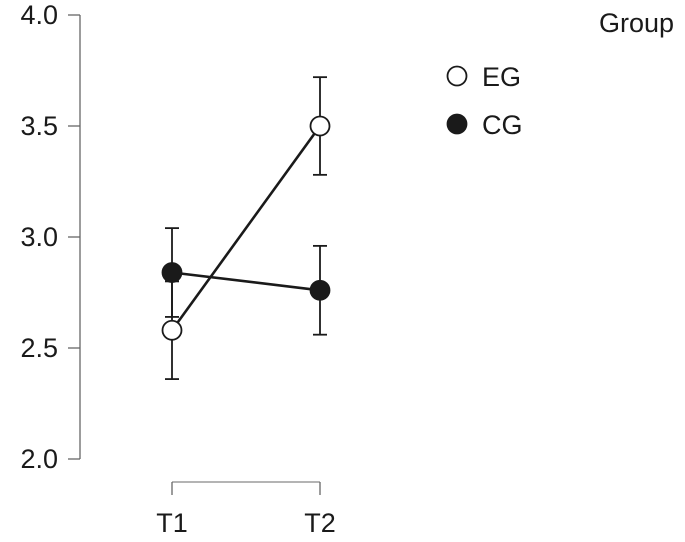  I want to click on y-tick-label: 4.0, so click(39, 15).